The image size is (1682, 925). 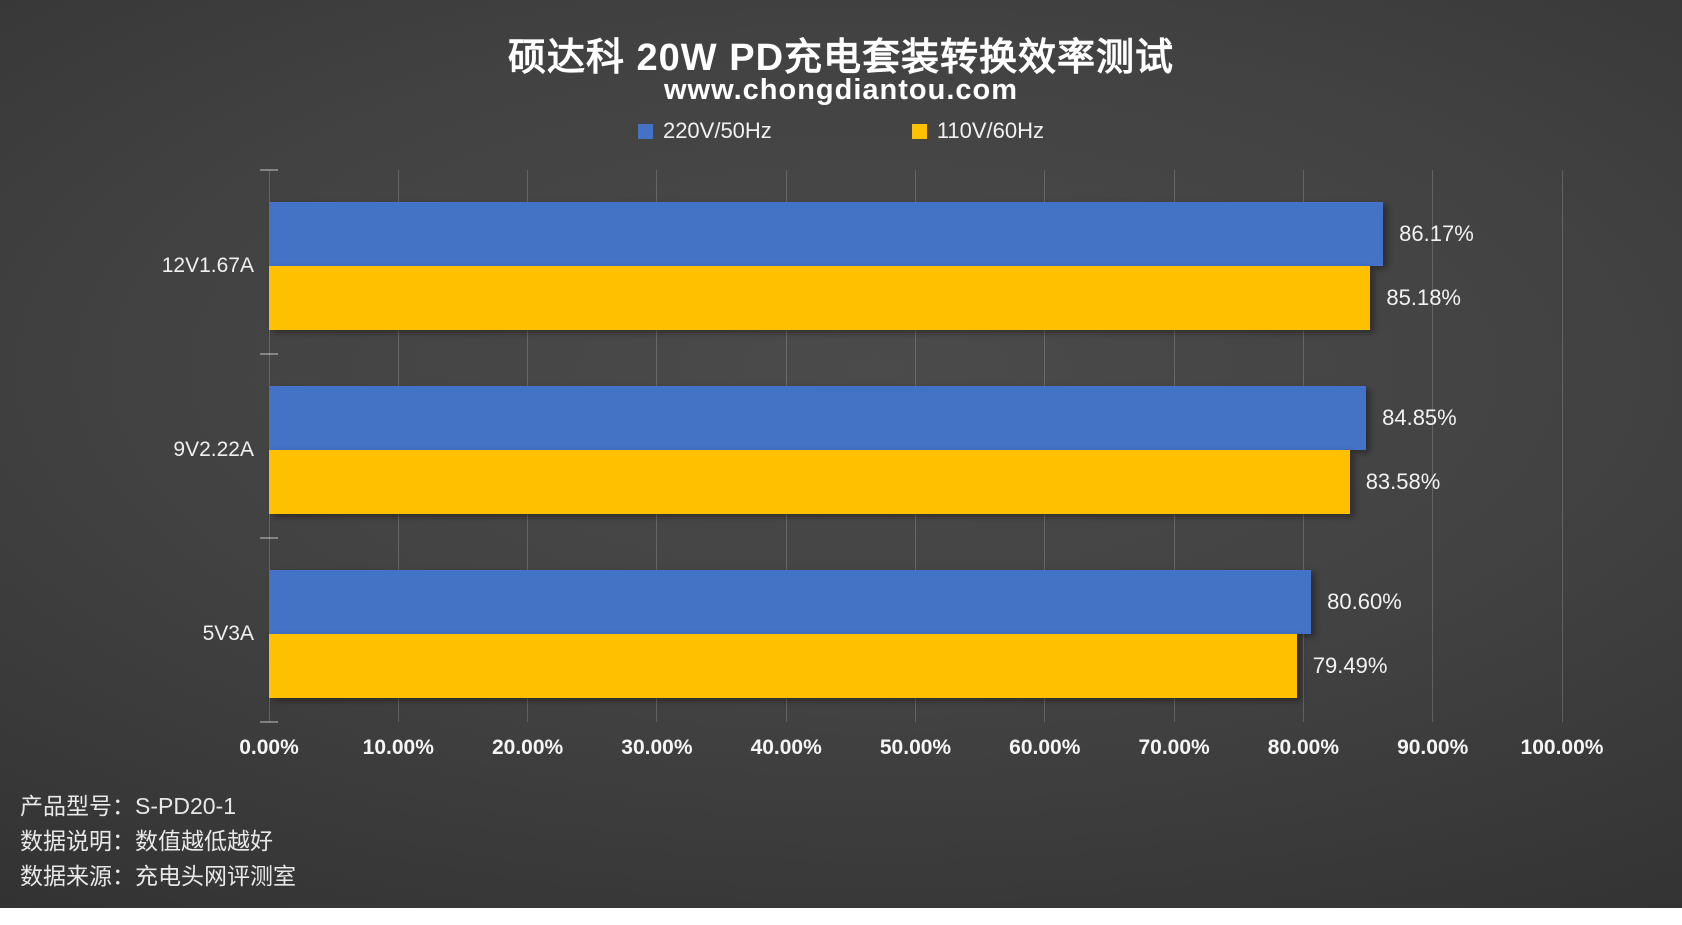 I want to click on bar-value-label-110V/60Hz-12V1.67A: 85.18%, so click(x=1423, y=297).